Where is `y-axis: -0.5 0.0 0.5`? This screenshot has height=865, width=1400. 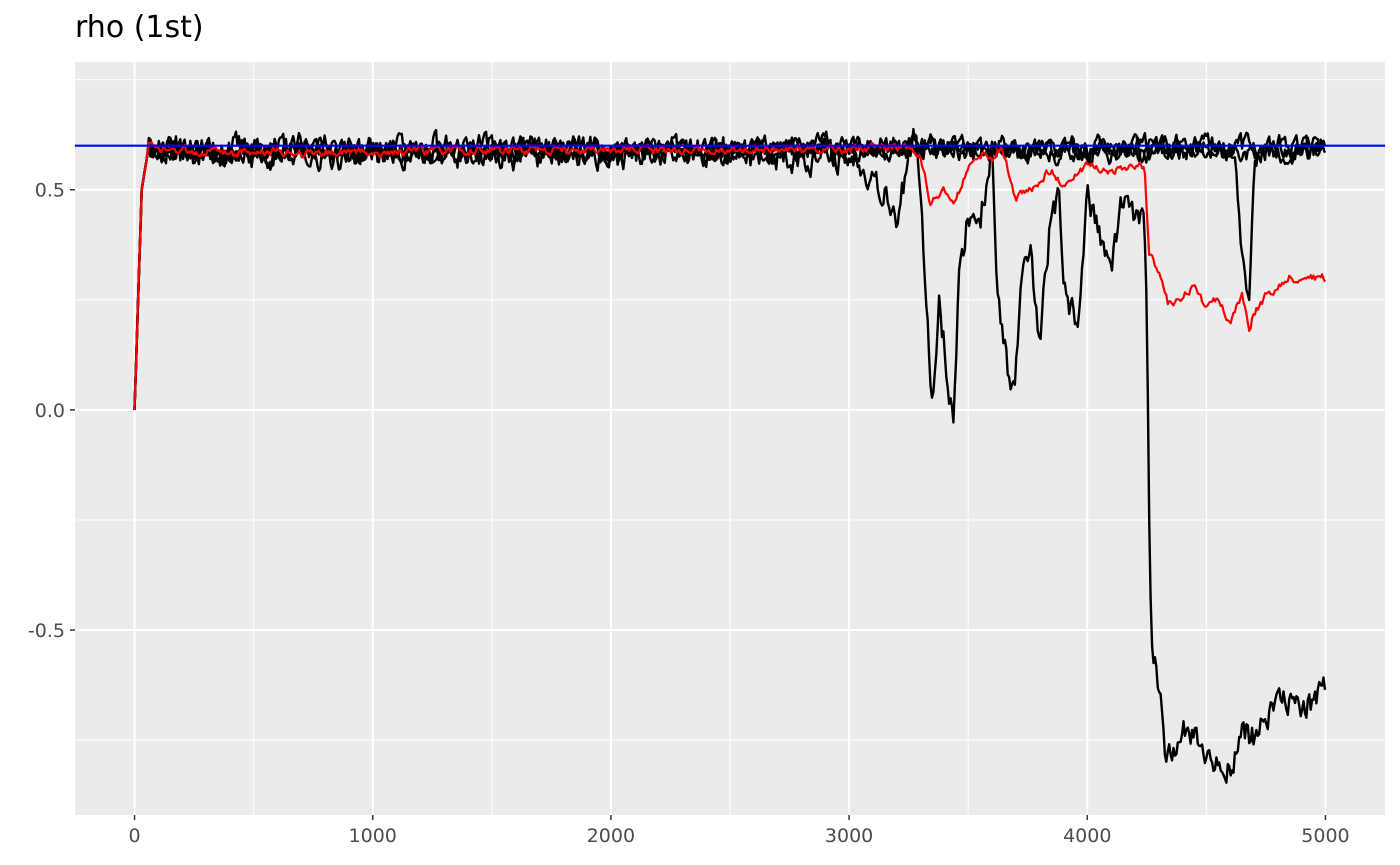
y-axis: -0.5 0.0 0.5 is located at coordinates (51, 411).